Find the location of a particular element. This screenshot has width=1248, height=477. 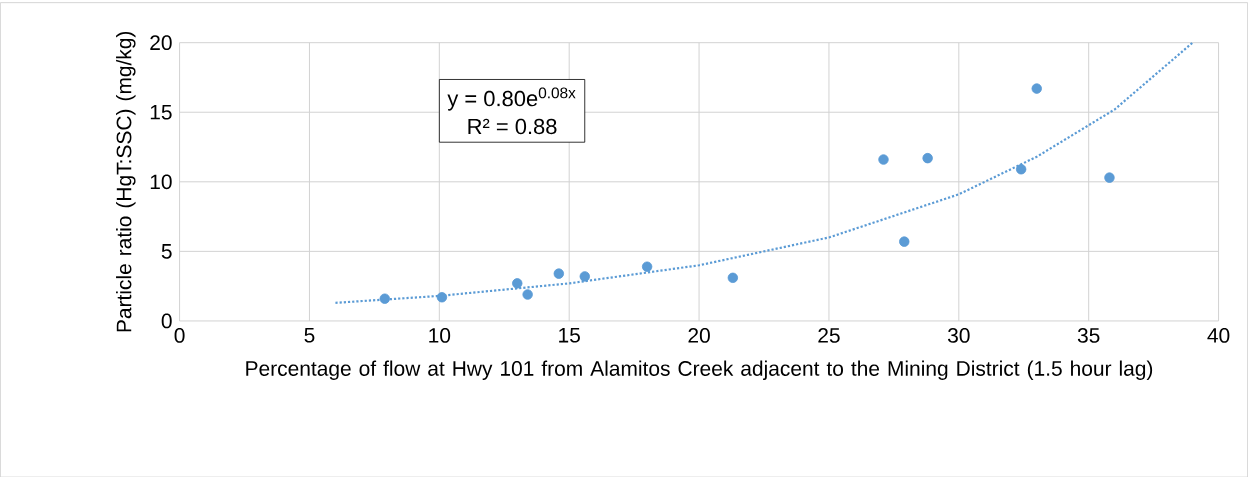

annotation: R² = 0.88 is located at coordinates (512, 126).